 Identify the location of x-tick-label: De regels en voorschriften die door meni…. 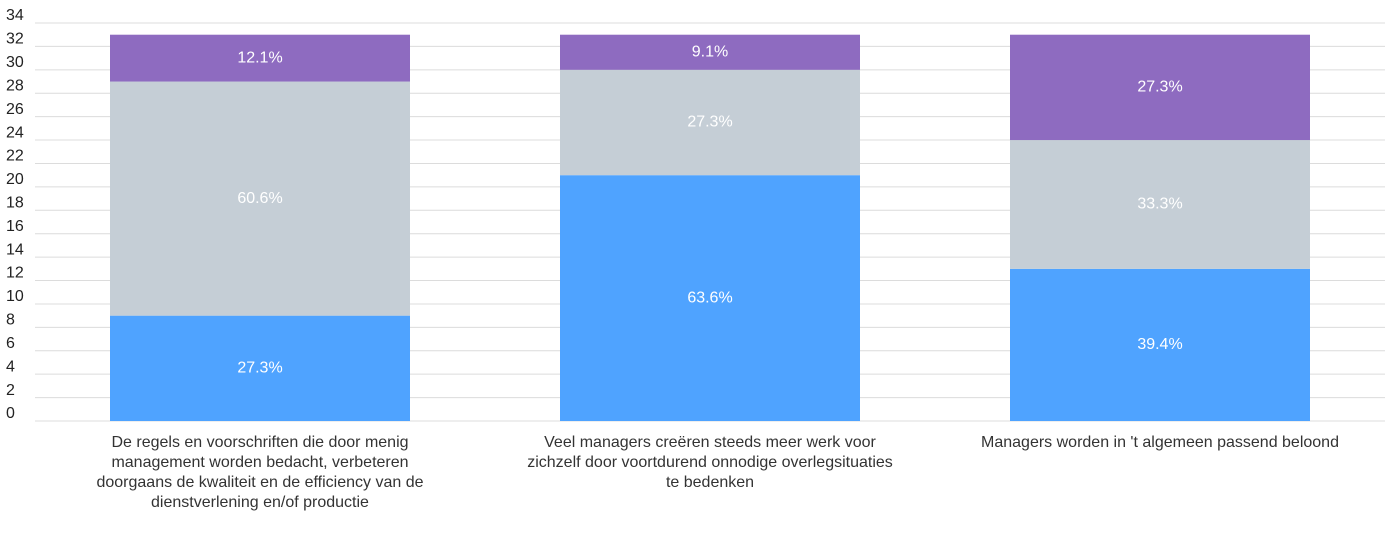
(260, 472).